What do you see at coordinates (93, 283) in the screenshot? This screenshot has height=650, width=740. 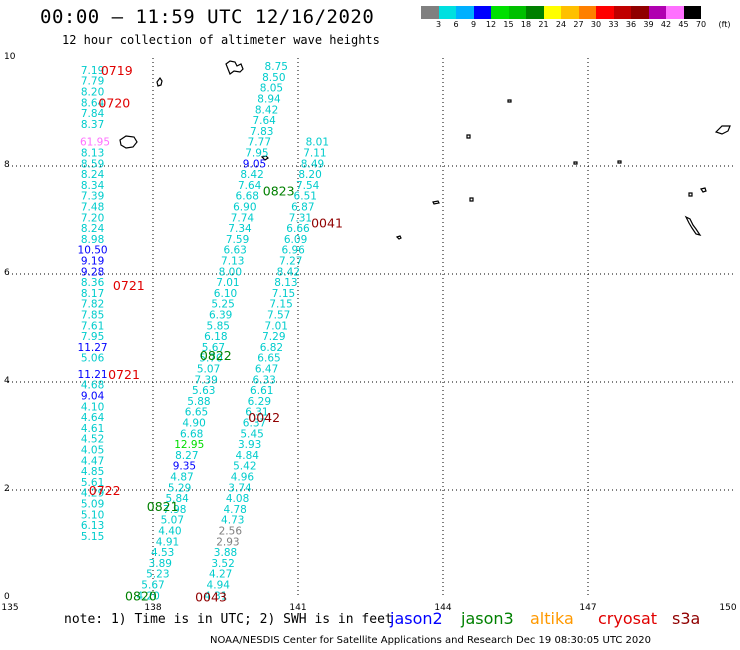 I see `swh-value: 8.36` at bounding box center [93, 283].